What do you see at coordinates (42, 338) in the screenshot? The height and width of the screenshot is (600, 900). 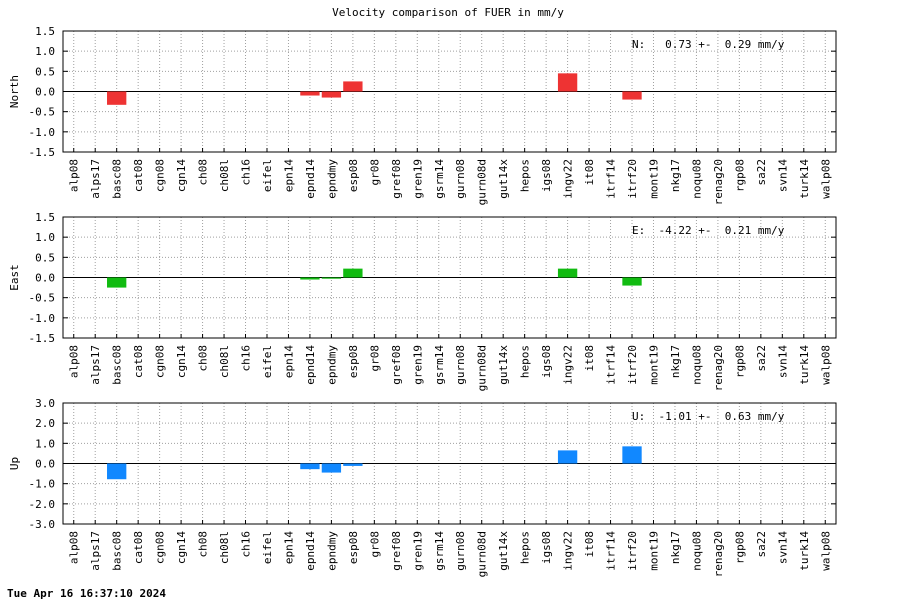 I see `y-tick-label: -1.5` at bounding box center [42, 338].